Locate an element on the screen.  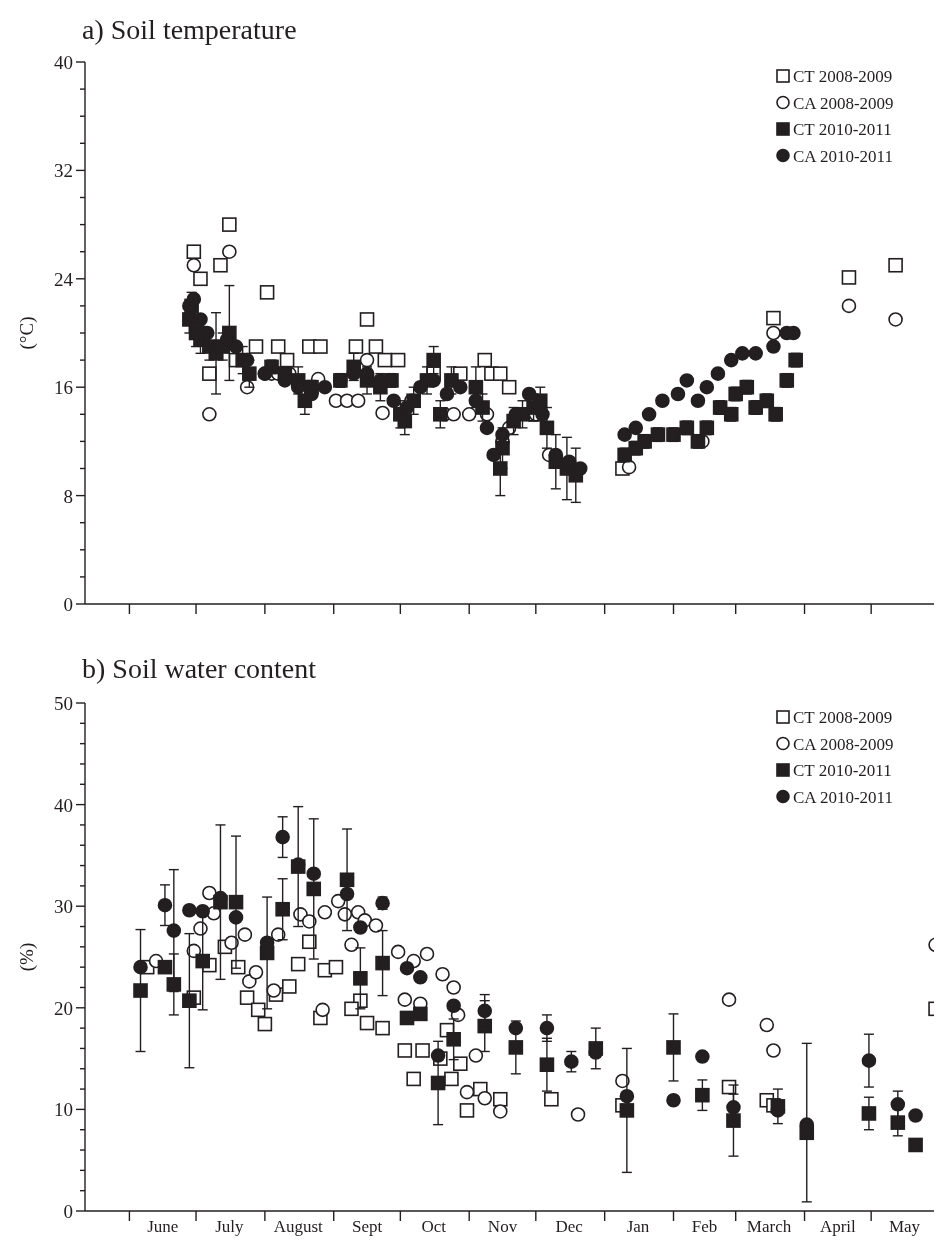
y-tick-label: 32 is located at coordinates (63, 171).